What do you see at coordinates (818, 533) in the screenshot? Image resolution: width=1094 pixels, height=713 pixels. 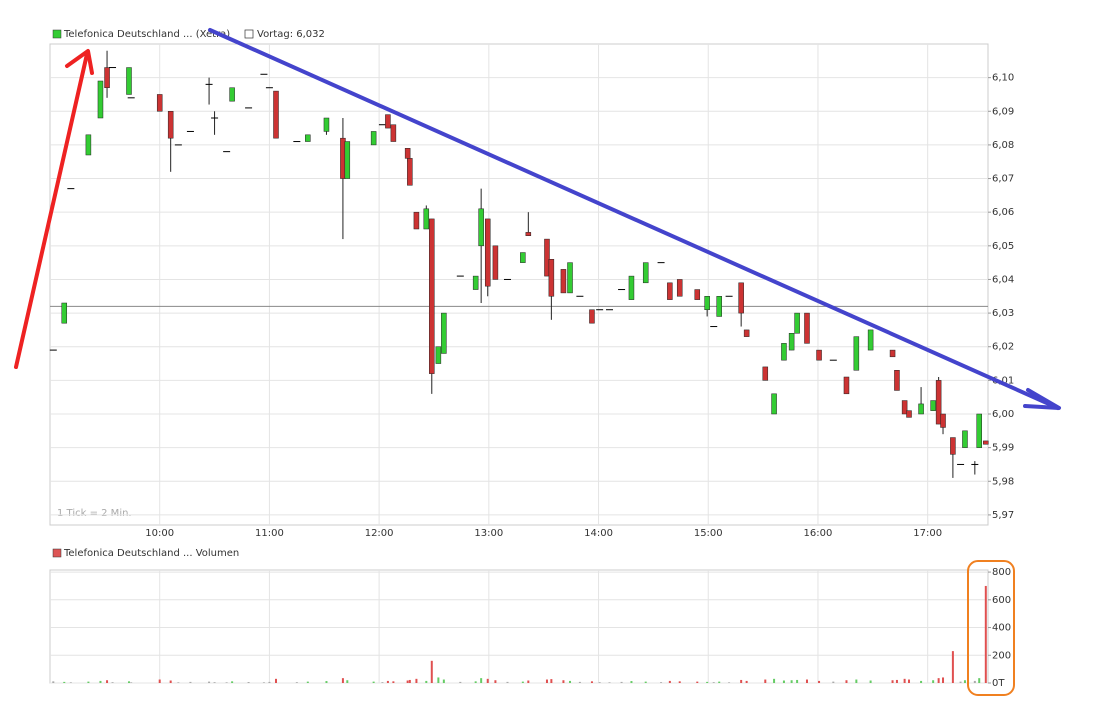 I see `x-tick-label: 16:00` at bounding box center [818, 533].